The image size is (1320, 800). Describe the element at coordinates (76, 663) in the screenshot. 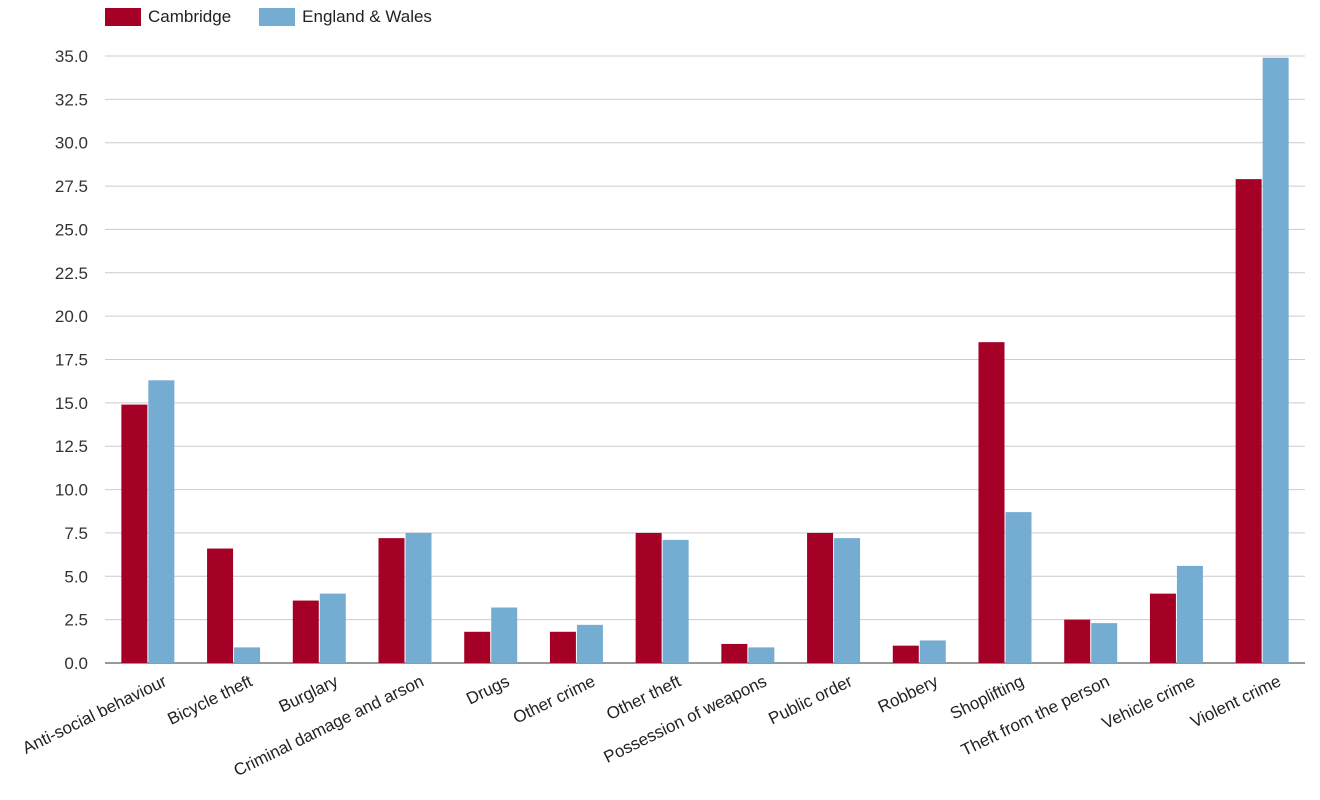

I see `y-tick-label: 0.0` at that location.